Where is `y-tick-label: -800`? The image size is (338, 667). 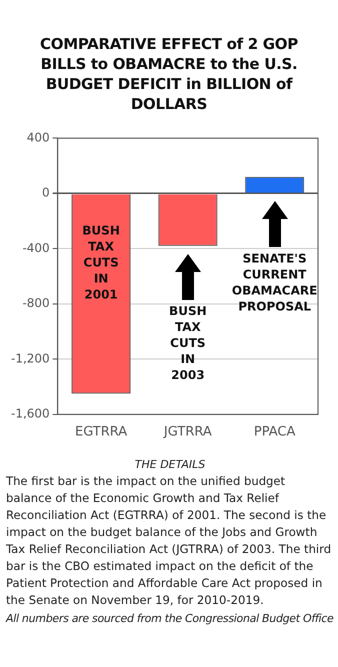
y-tick-label: -800 is located at coordinates (36, 303).